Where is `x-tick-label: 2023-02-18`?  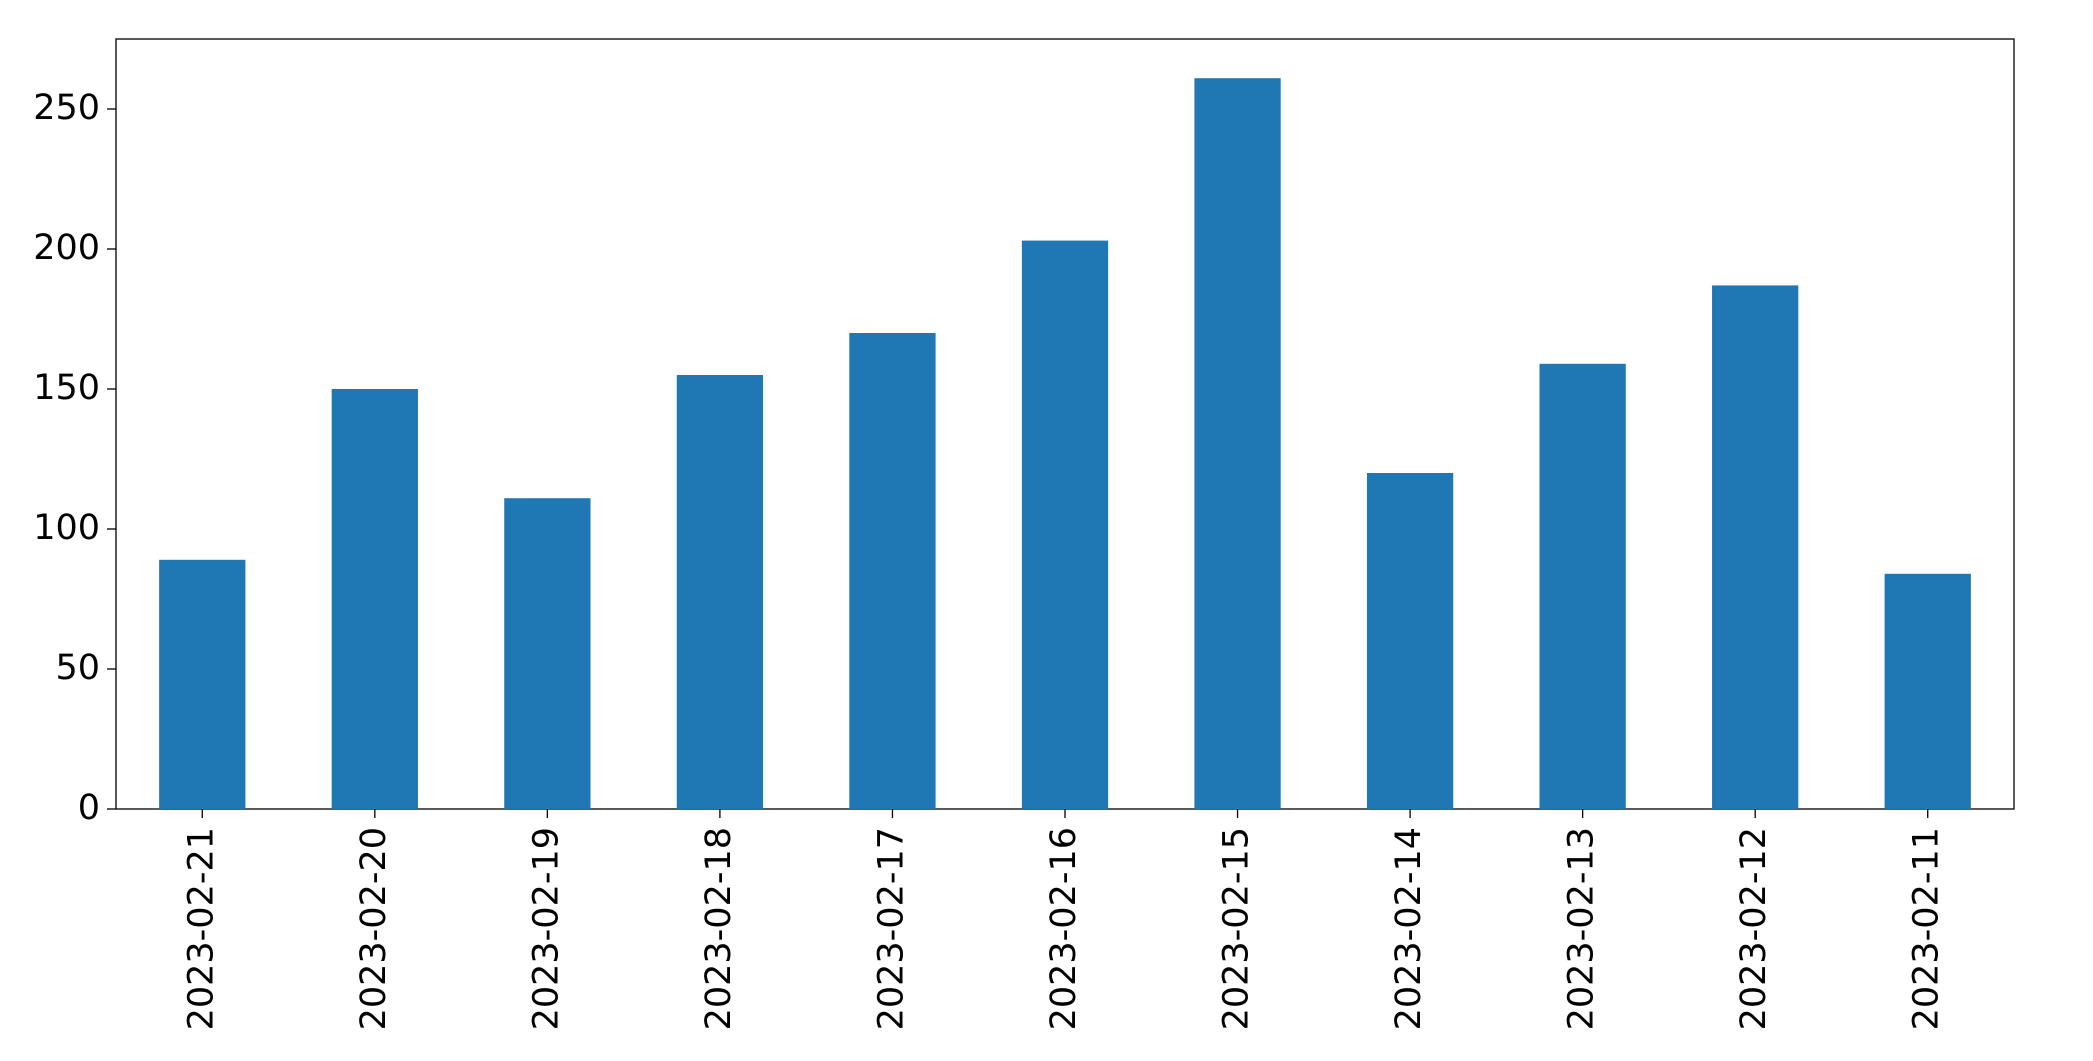
x-tick-label: 2023-02-18 is located at coordinates (719, 928).